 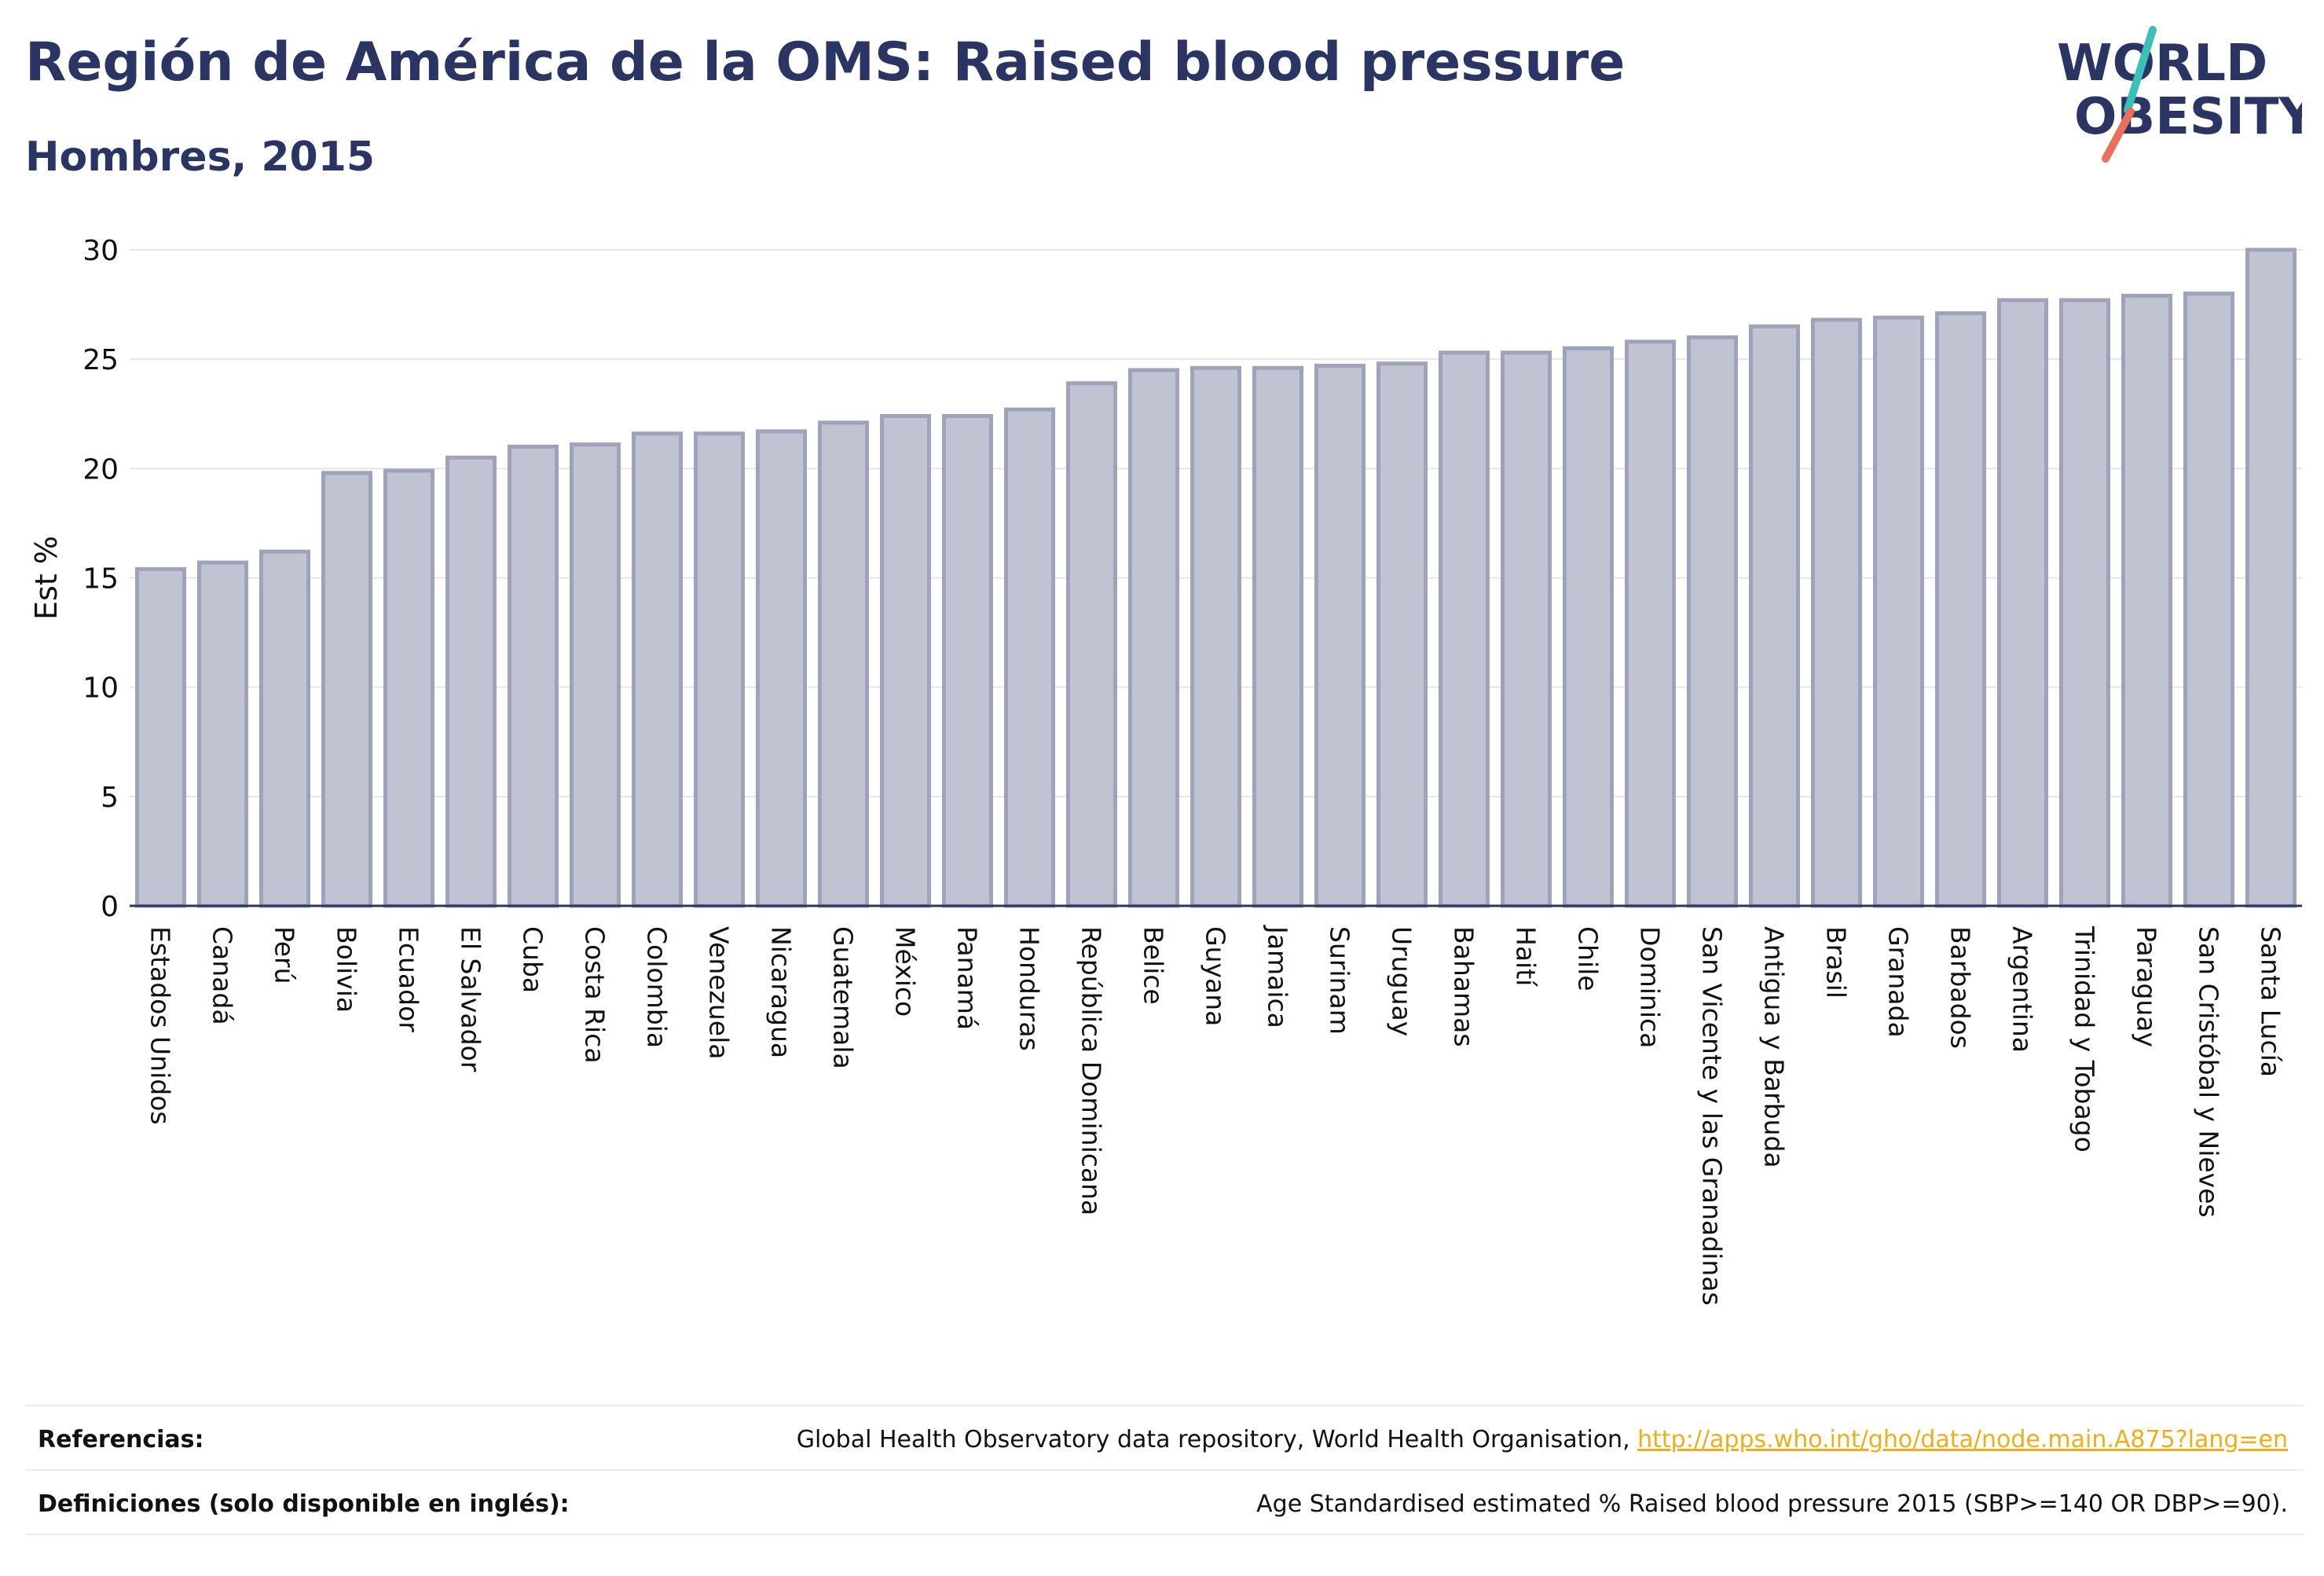 I want to click on y-tick-label: 25, so click(x=100, y=360).